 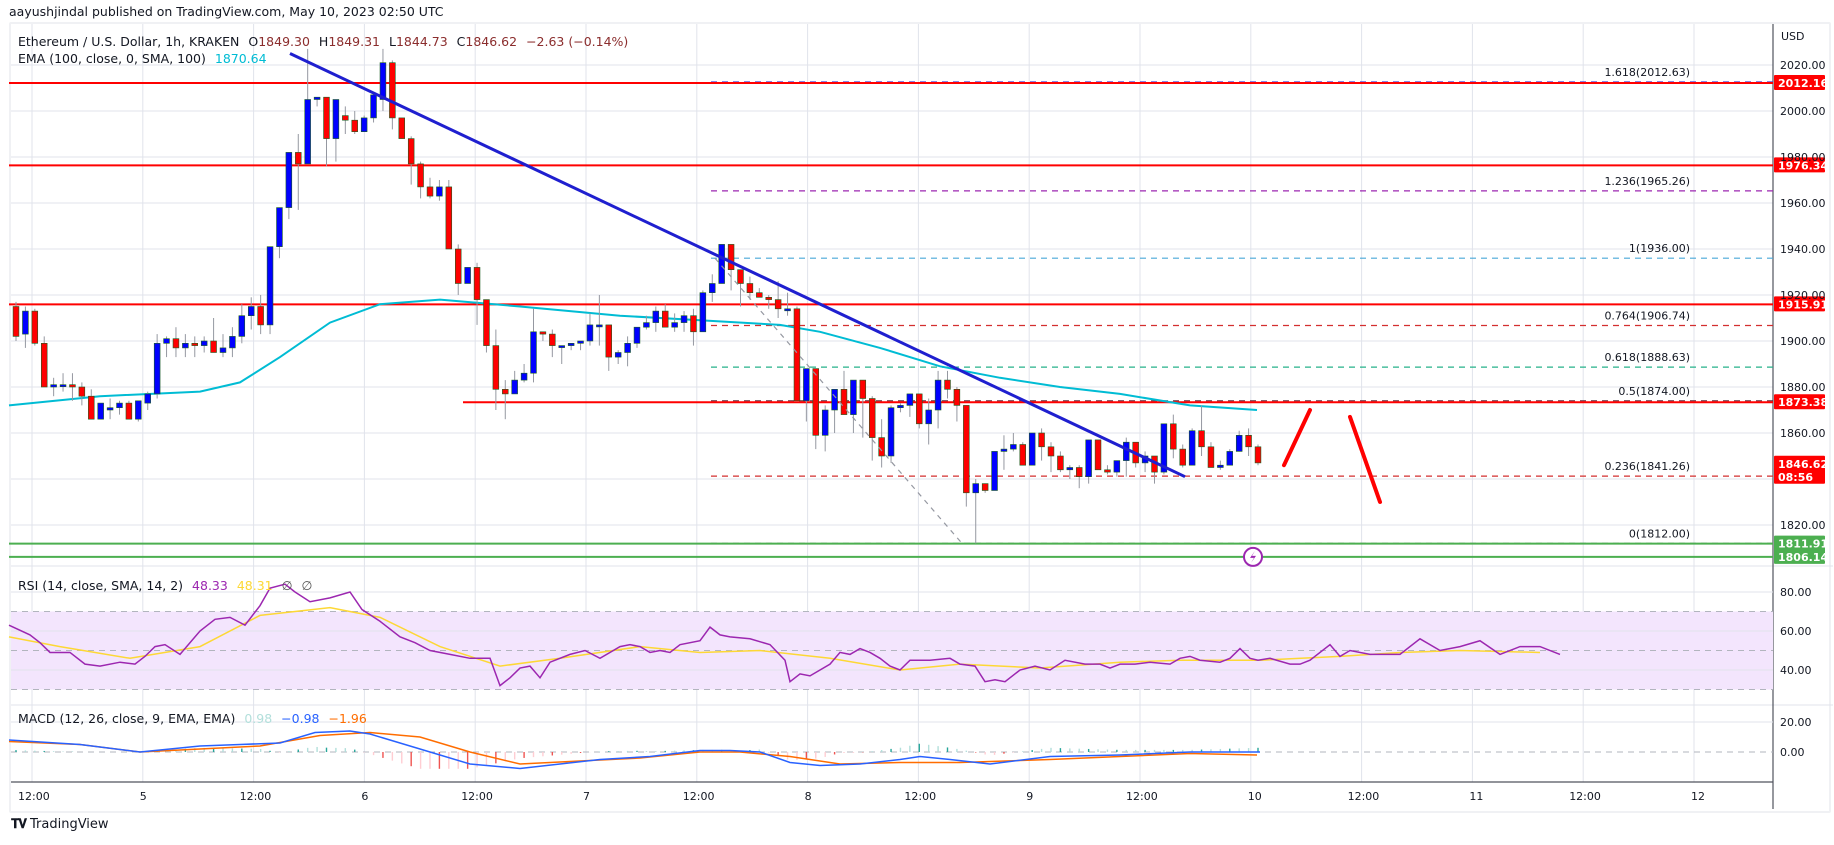 What do you see at coordinates (287, 585) in the screenshot?
I see `rsi-extra-1: ∅` at bounding box center [287, 585].